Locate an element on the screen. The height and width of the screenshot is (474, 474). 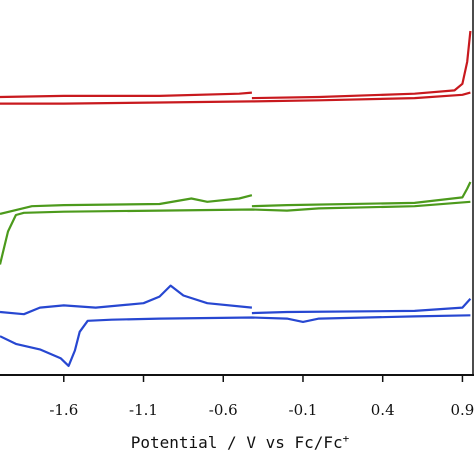
x-tick-label: -0.6 is located at coordinates (223, 410).